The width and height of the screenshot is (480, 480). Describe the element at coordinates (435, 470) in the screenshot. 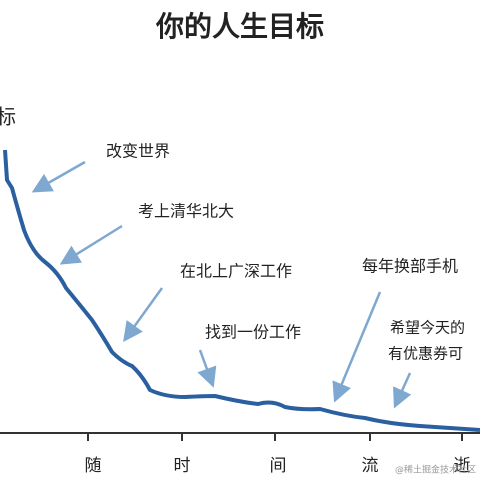

I see `watermark: @稀土掘金技术社区` at that location.